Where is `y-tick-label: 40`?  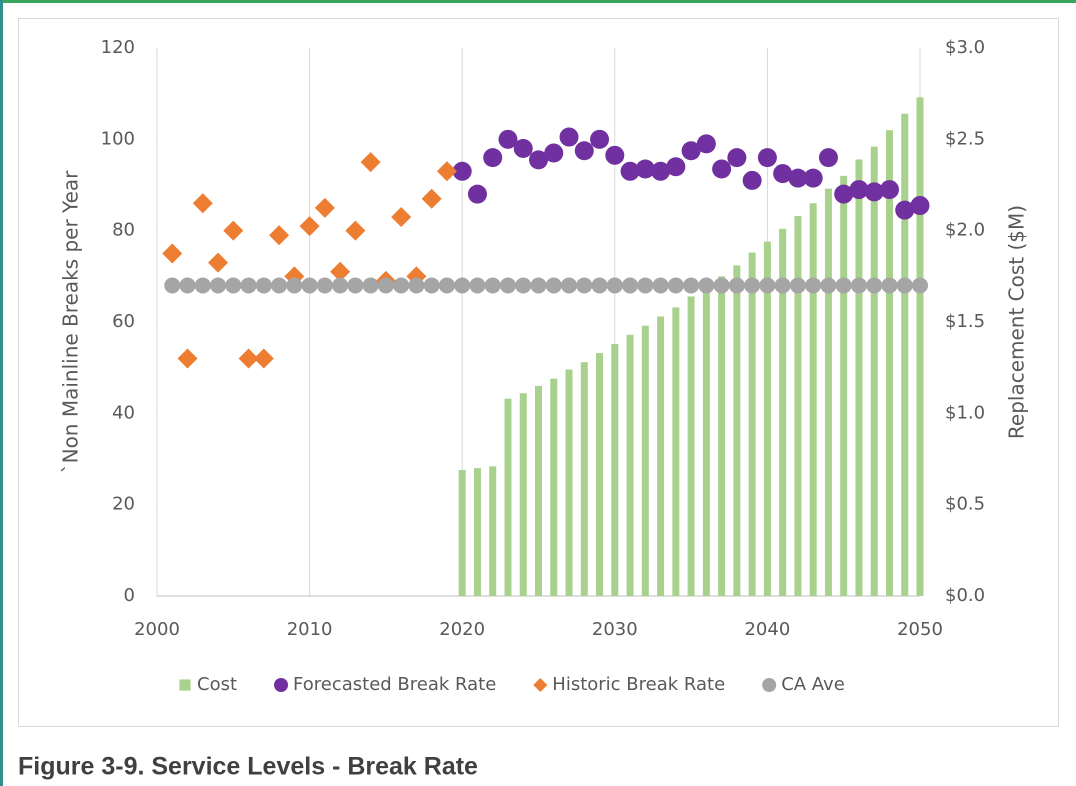 y-tick-label: 40 is located at coordinates (123, 412).